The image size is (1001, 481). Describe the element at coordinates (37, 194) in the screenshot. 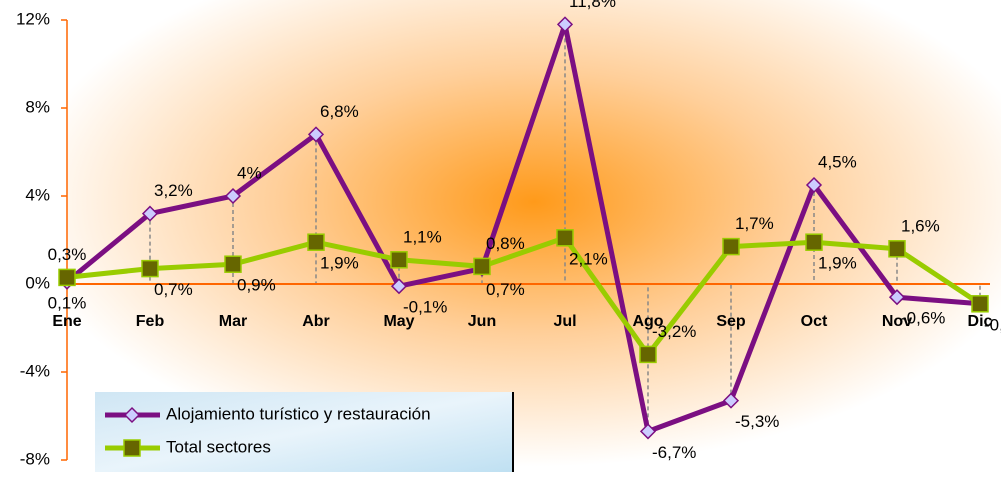

I see `y-tick-label: 4%` at that location.